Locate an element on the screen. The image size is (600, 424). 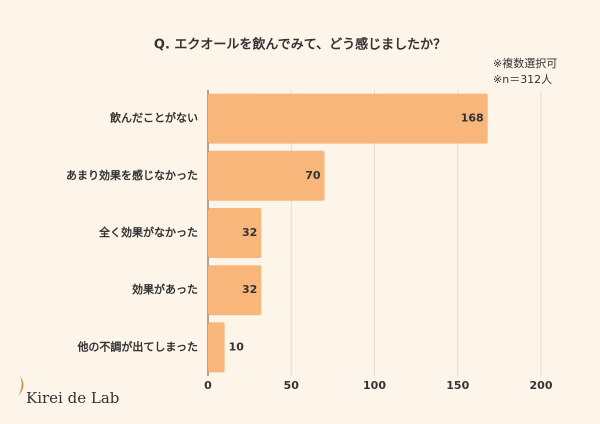
value-label: 70 is located at coordinates (313, 175).